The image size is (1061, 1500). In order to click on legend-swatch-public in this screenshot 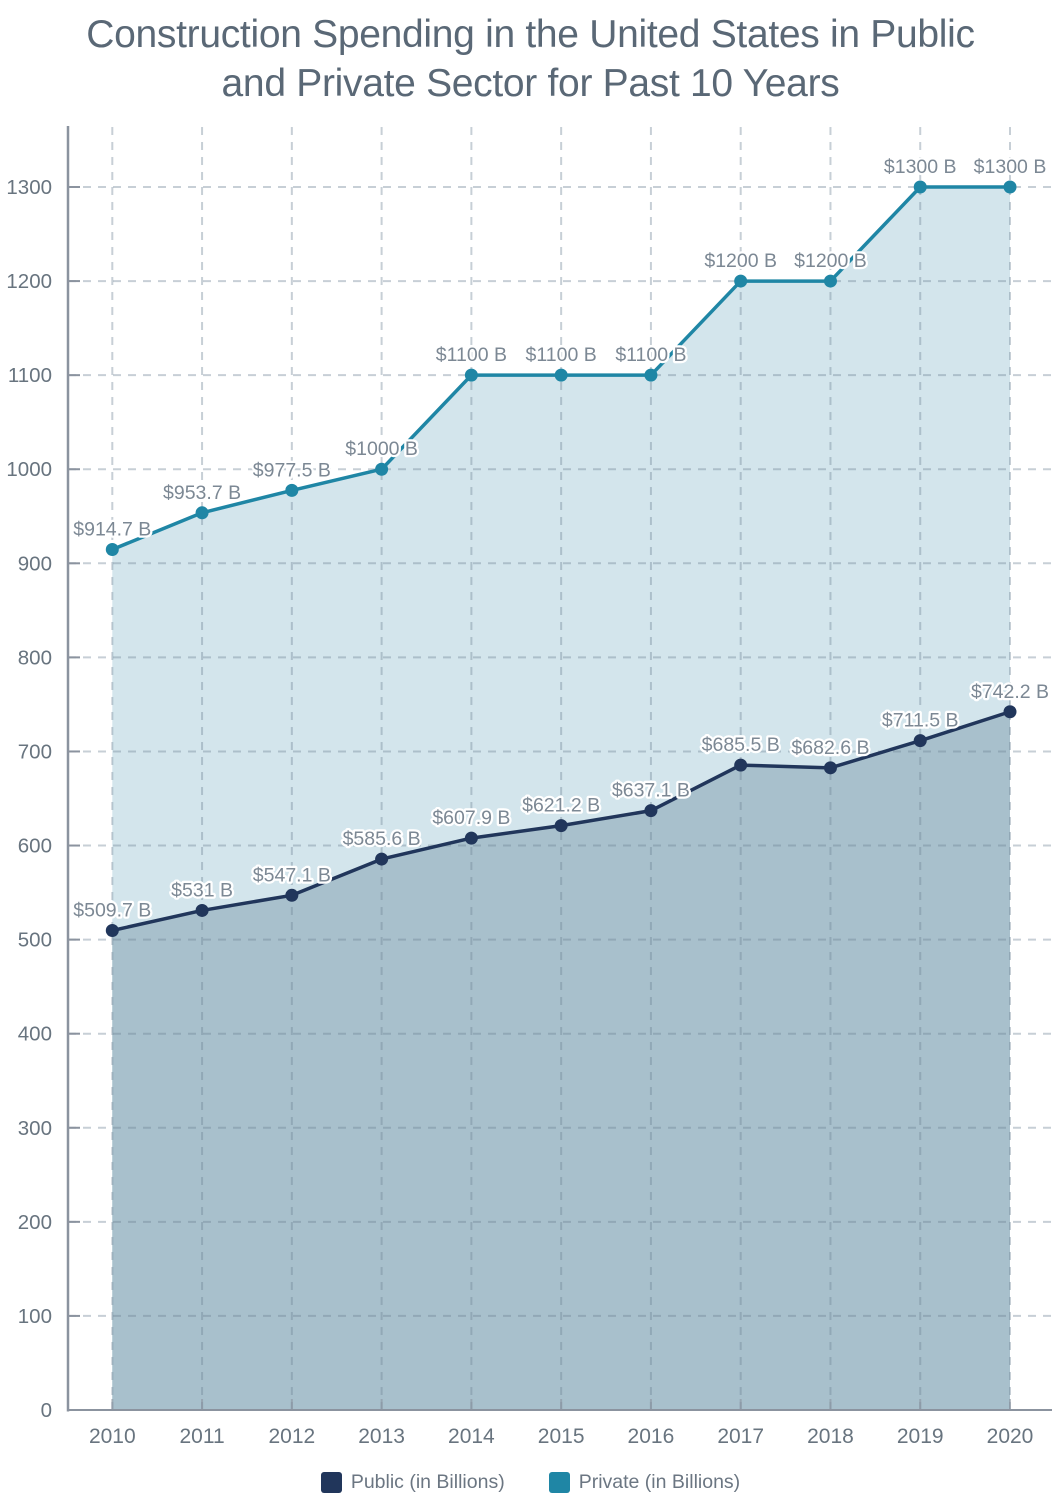, I will do `click(331, 1482)`.